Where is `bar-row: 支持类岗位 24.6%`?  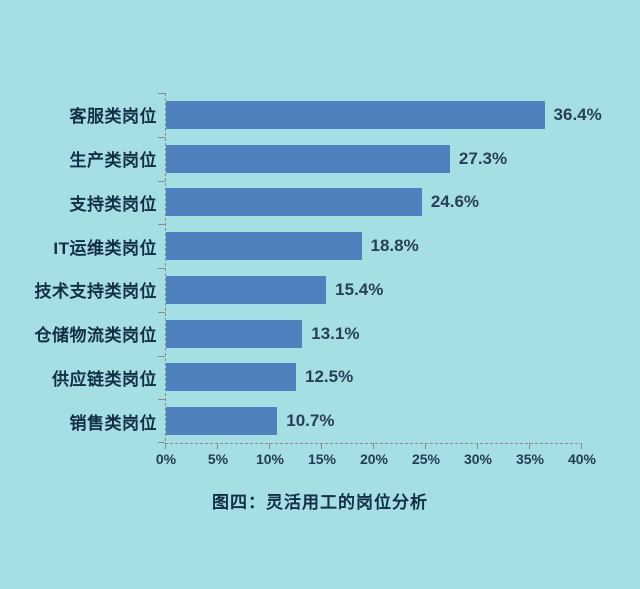
bar-row: 支持类岗位 24.6% is located at coordinates (326, 203).